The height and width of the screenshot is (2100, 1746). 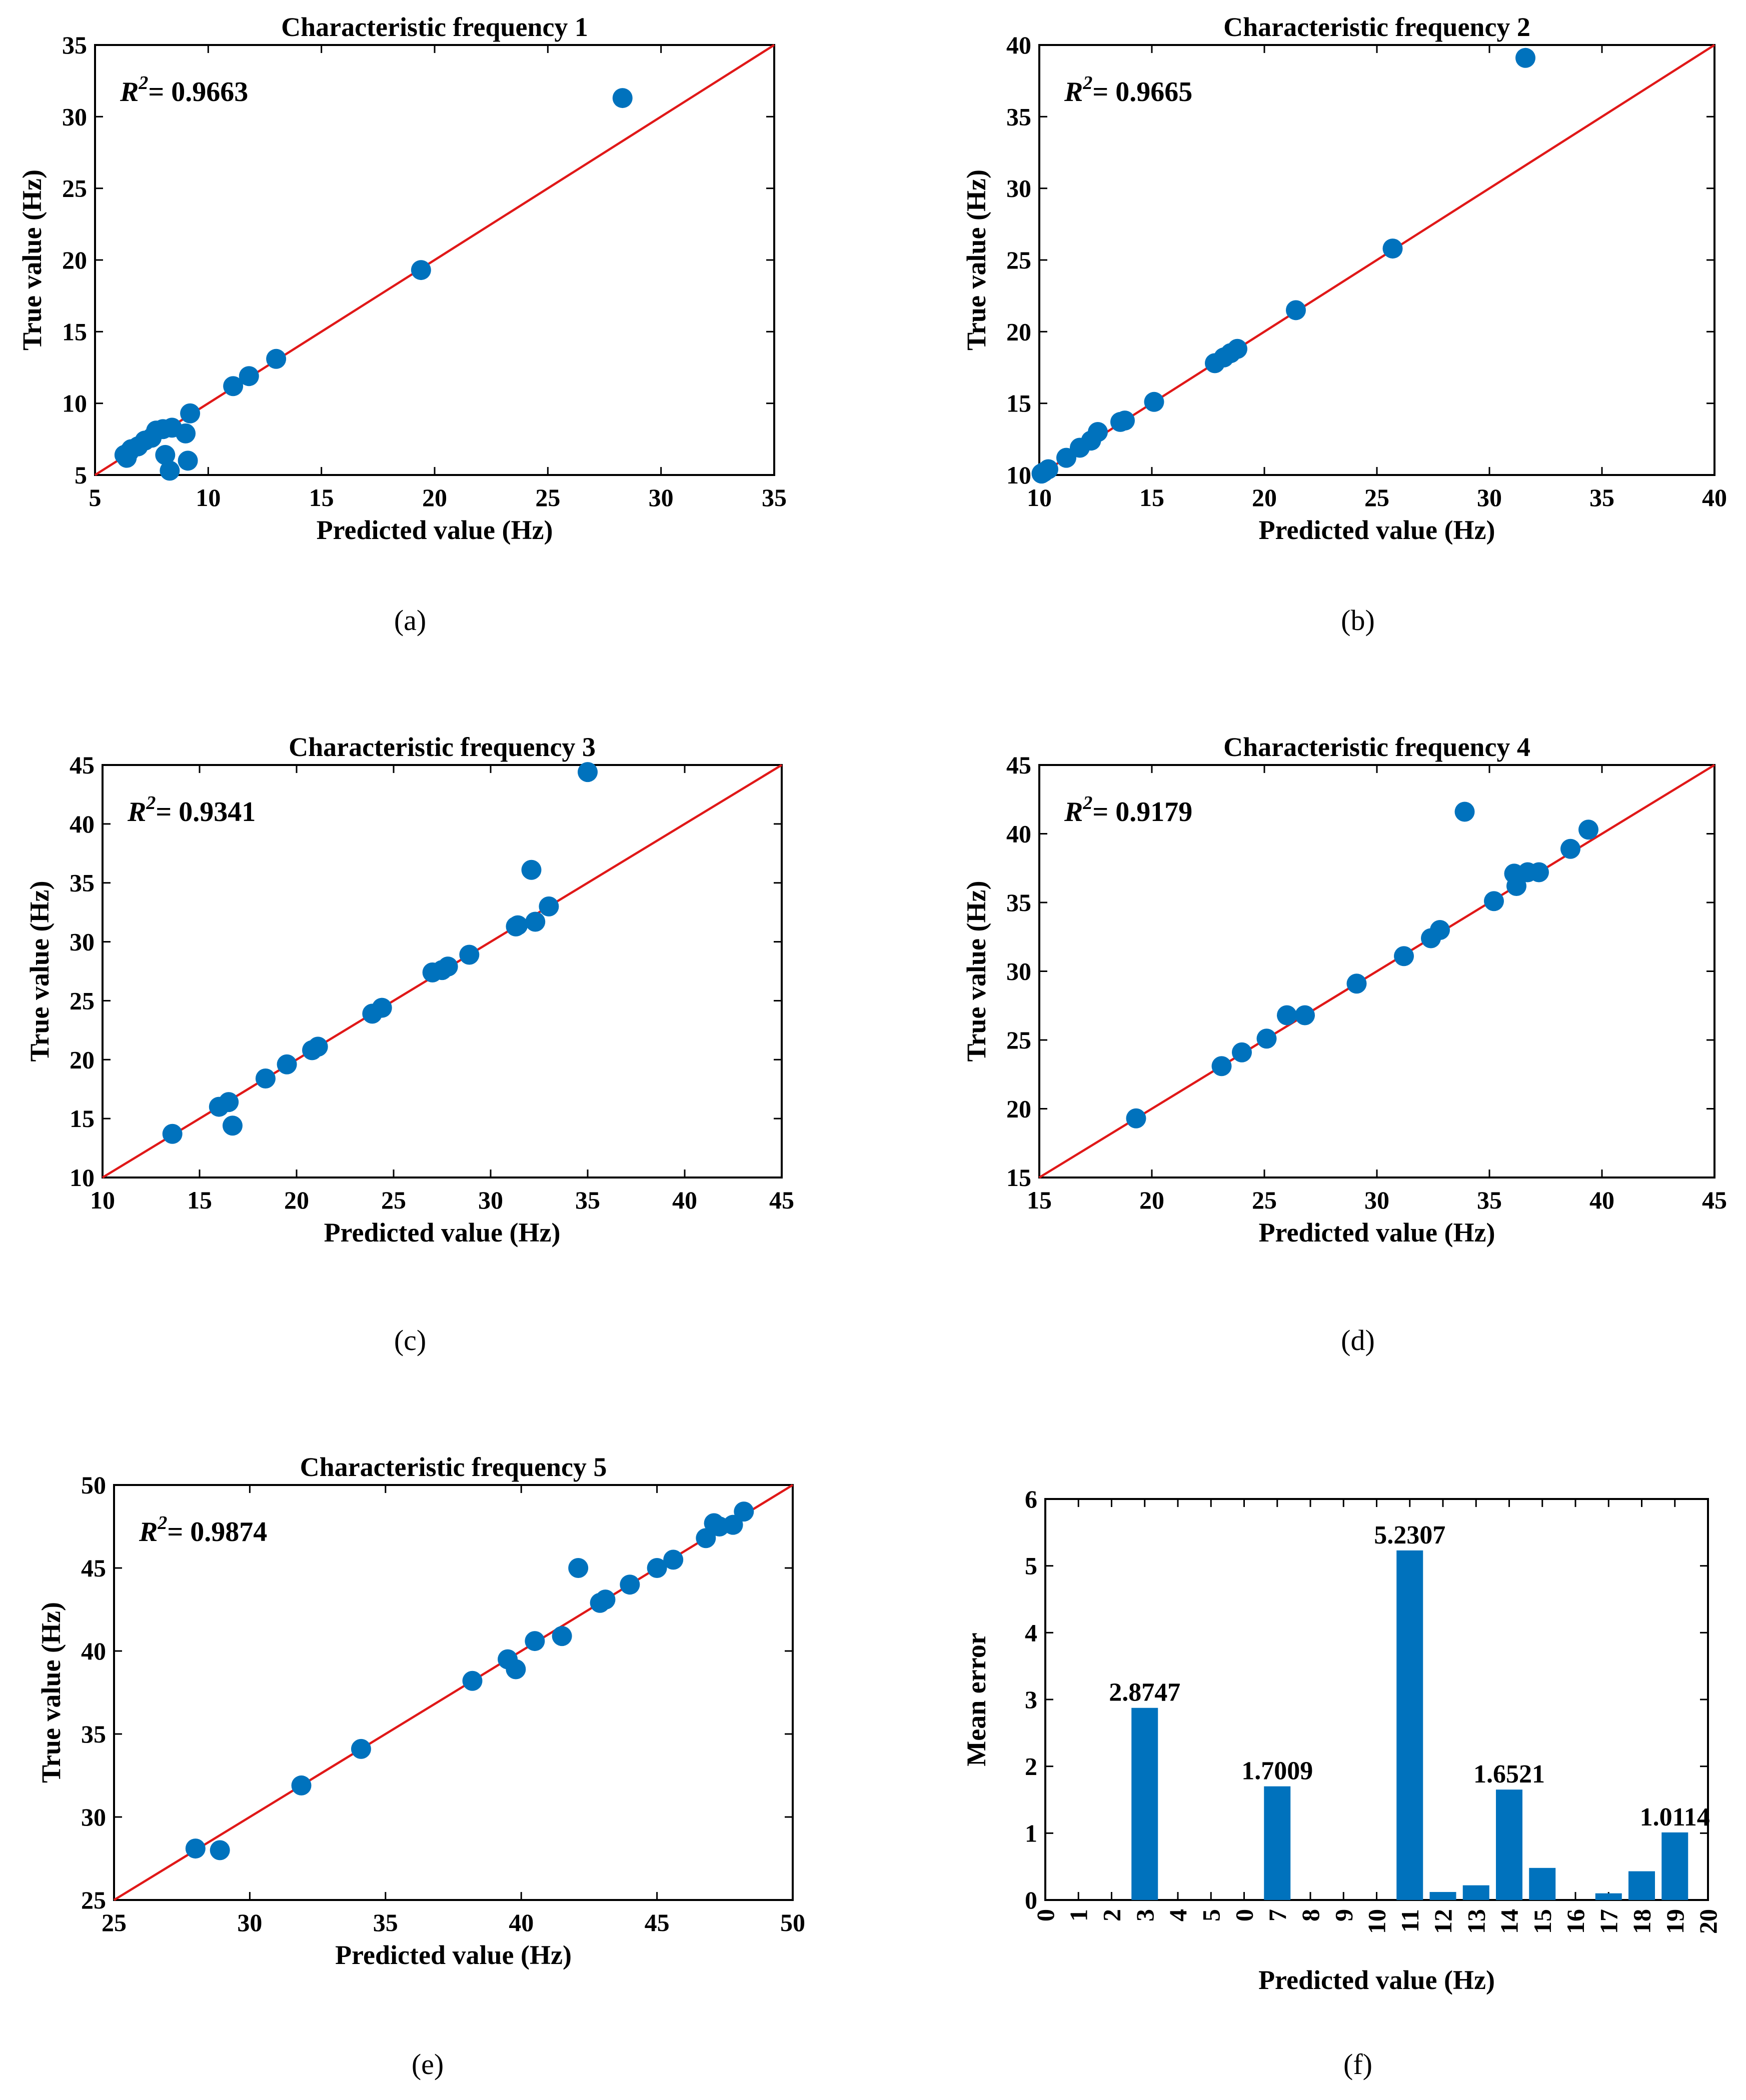 What do you see at coordinates (102, 1200) in the screenshot?
I see `x-tick-label: 10` at bounding box center [102, 1200].